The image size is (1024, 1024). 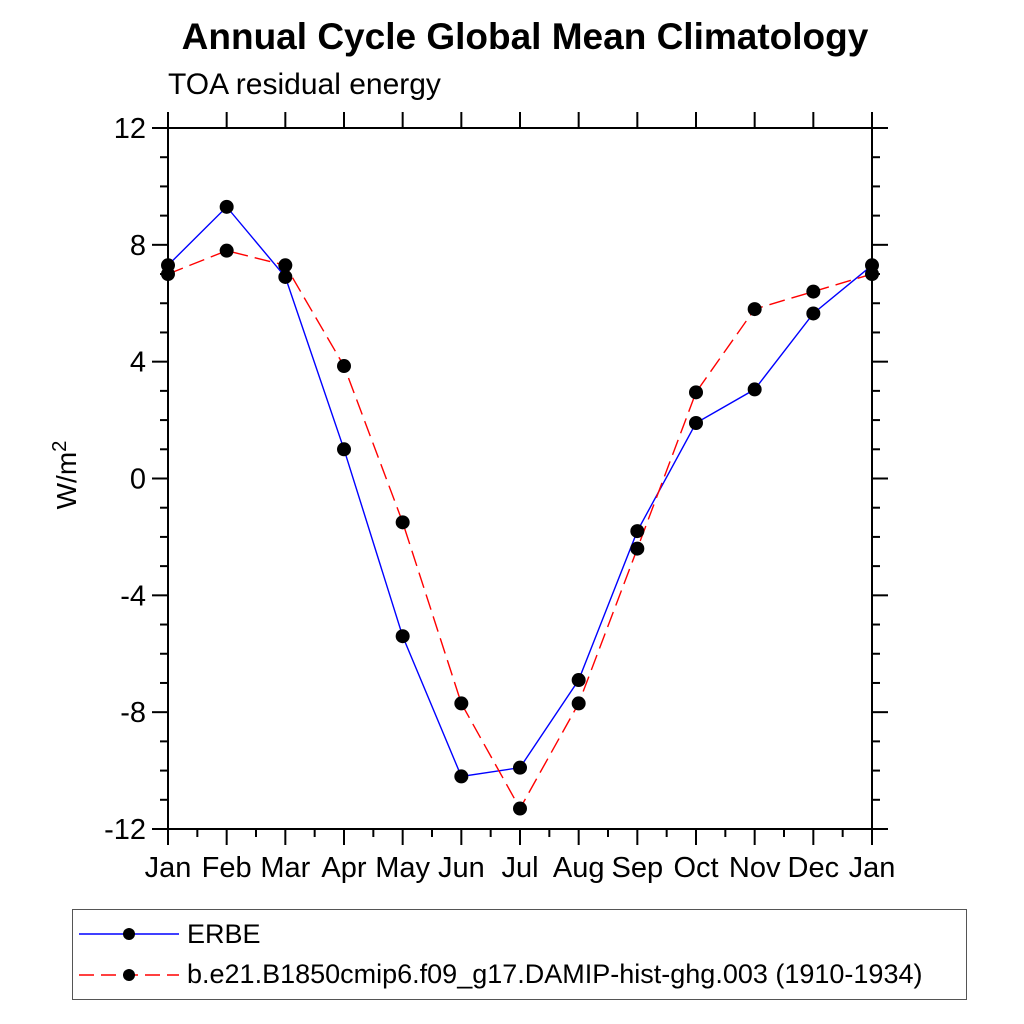 What do you see at coordinates (695, 868) in the screenshot?
I see `x-tick-label: Oct` at bounding box center [695, 868].